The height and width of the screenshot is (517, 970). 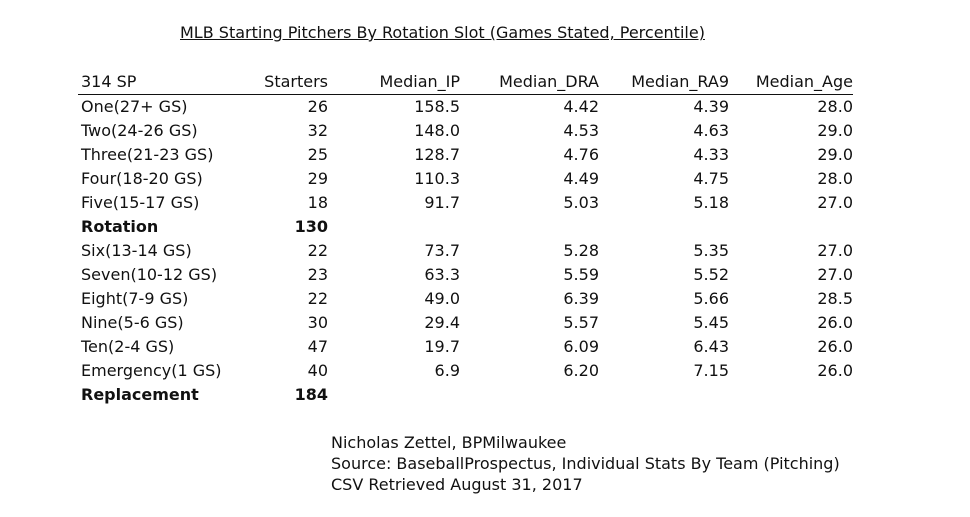 What do you see at coordinates (529, 82) in the screenshot?
I see `column-header: Median_DRA` at bounding box center [529, 82].